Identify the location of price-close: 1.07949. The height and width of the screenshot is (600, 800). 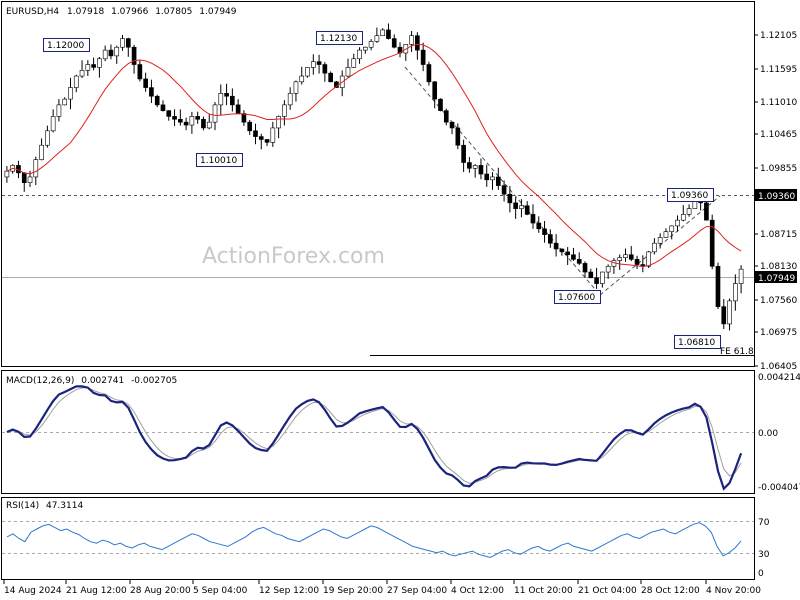
(217, 12).